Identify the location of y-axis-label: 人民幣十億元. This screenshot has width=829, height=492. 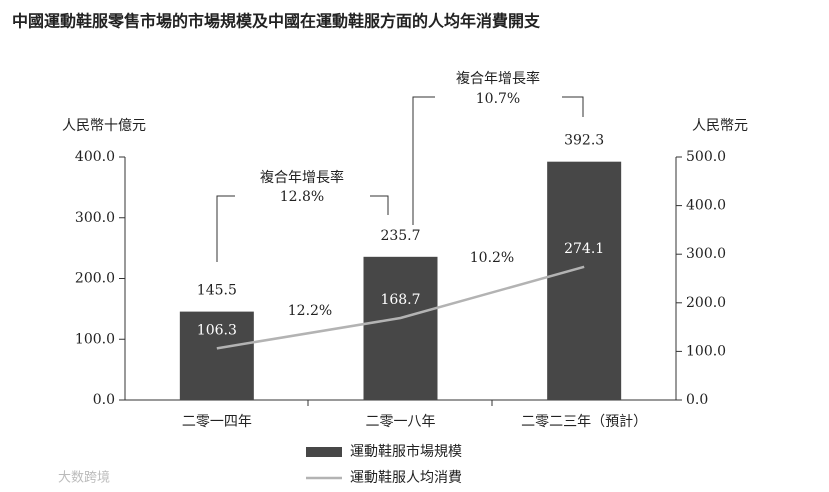
(104, 126).